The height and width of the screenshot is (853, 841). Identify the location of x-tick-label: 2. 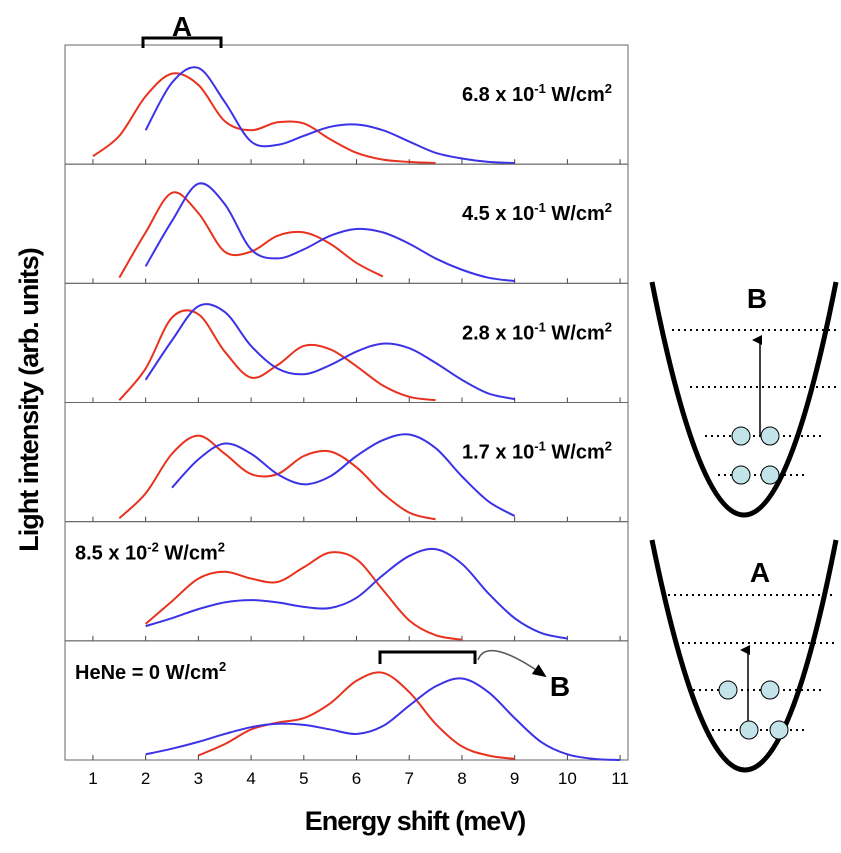
(145, 778).